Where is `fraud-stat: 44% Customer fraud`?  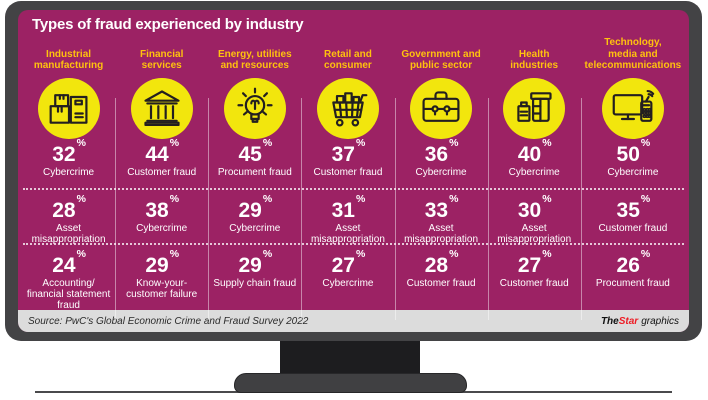
fraud-stat: 44% Customer fraud is located at coordinates (161, 163).